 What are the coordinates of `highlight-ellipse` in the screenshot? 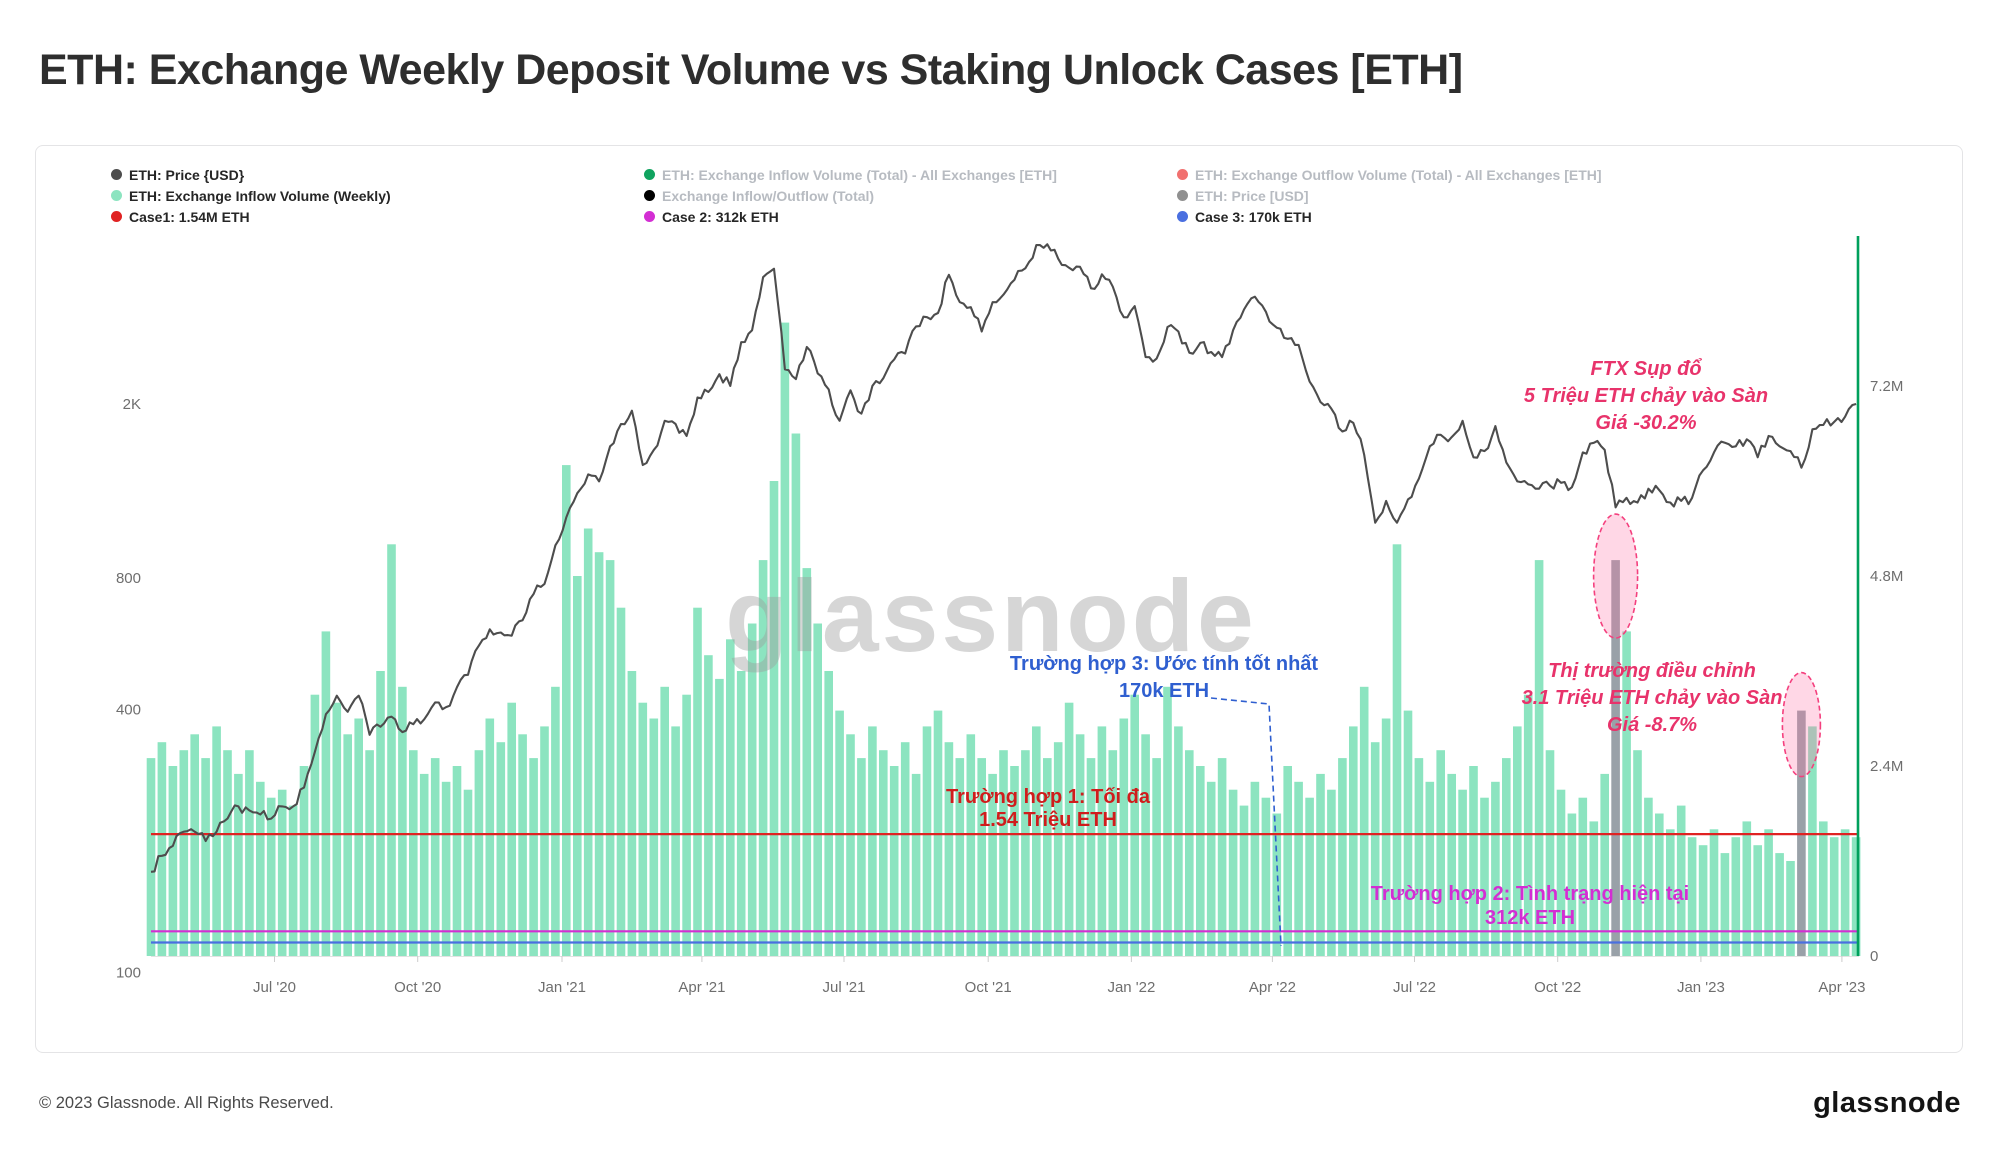 It's located at (1615, 576).